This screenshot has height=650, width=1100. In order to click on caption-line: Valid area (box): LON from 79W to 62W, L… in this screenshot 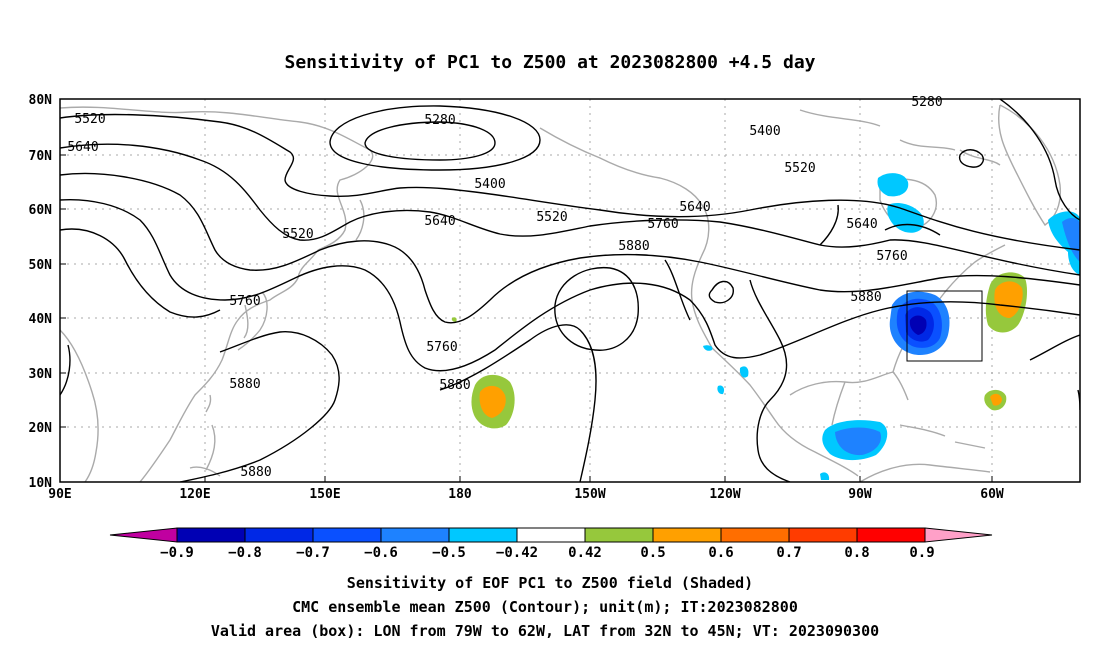, I will do `click(545, 631)`.